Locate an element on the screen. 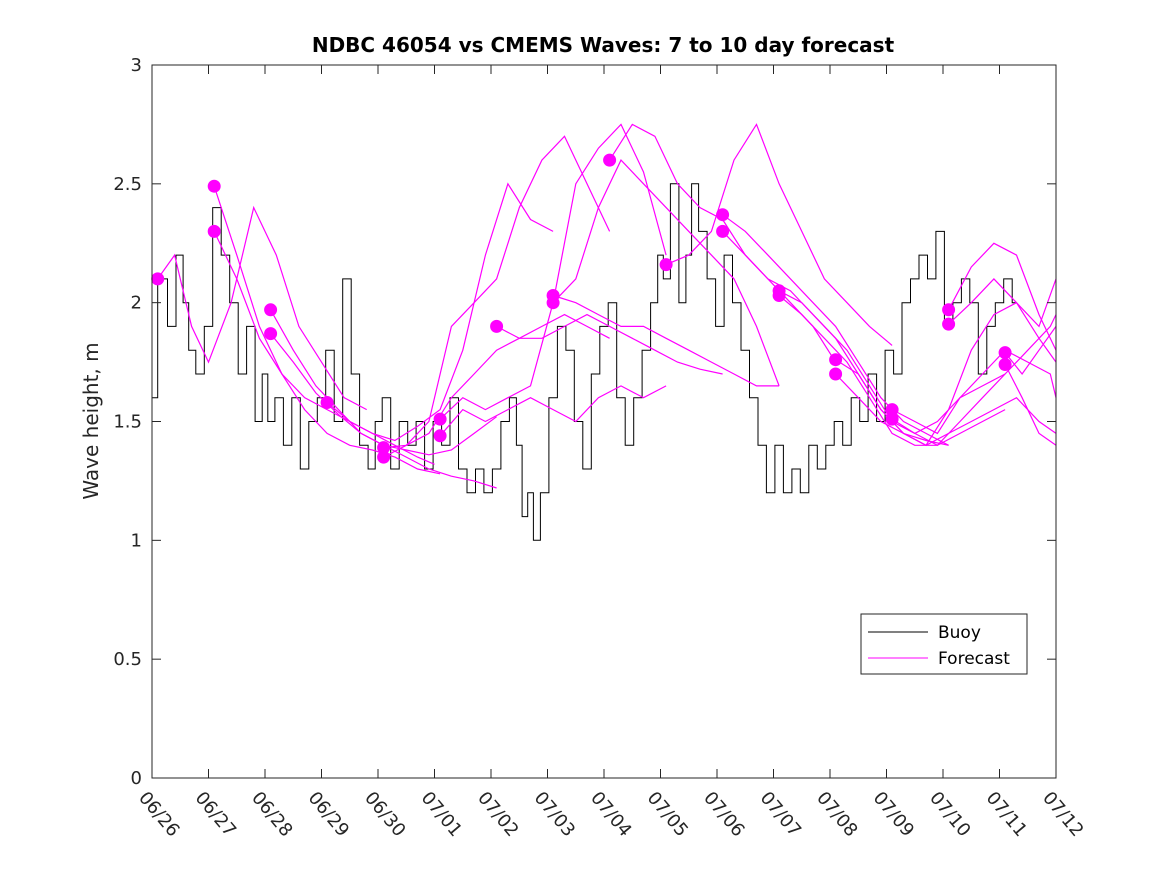 The image size is (1167, 875). x-tick-label: 06/26 is located at coordinates (158, 814).